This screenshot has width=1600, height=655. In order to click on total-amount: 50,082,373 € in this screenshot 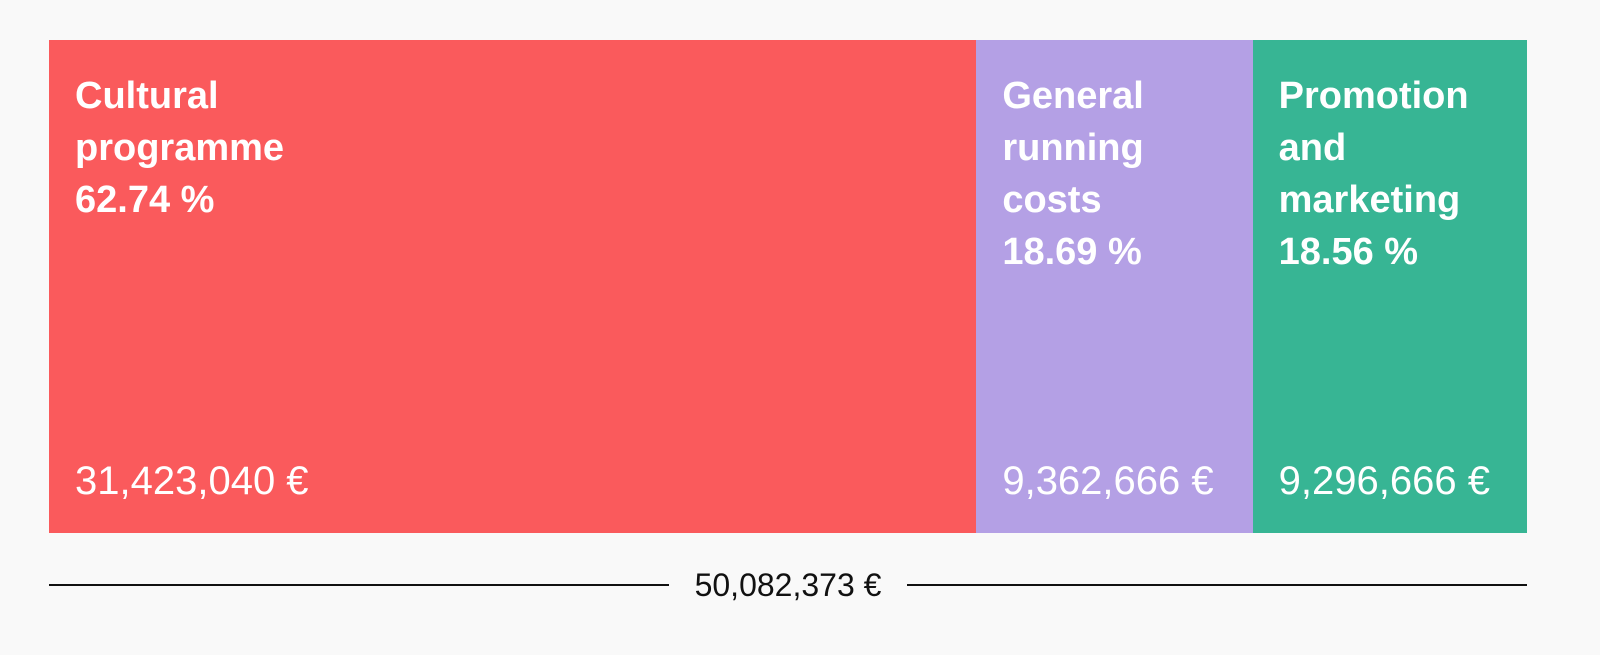, I will do `click(788, 584)`.